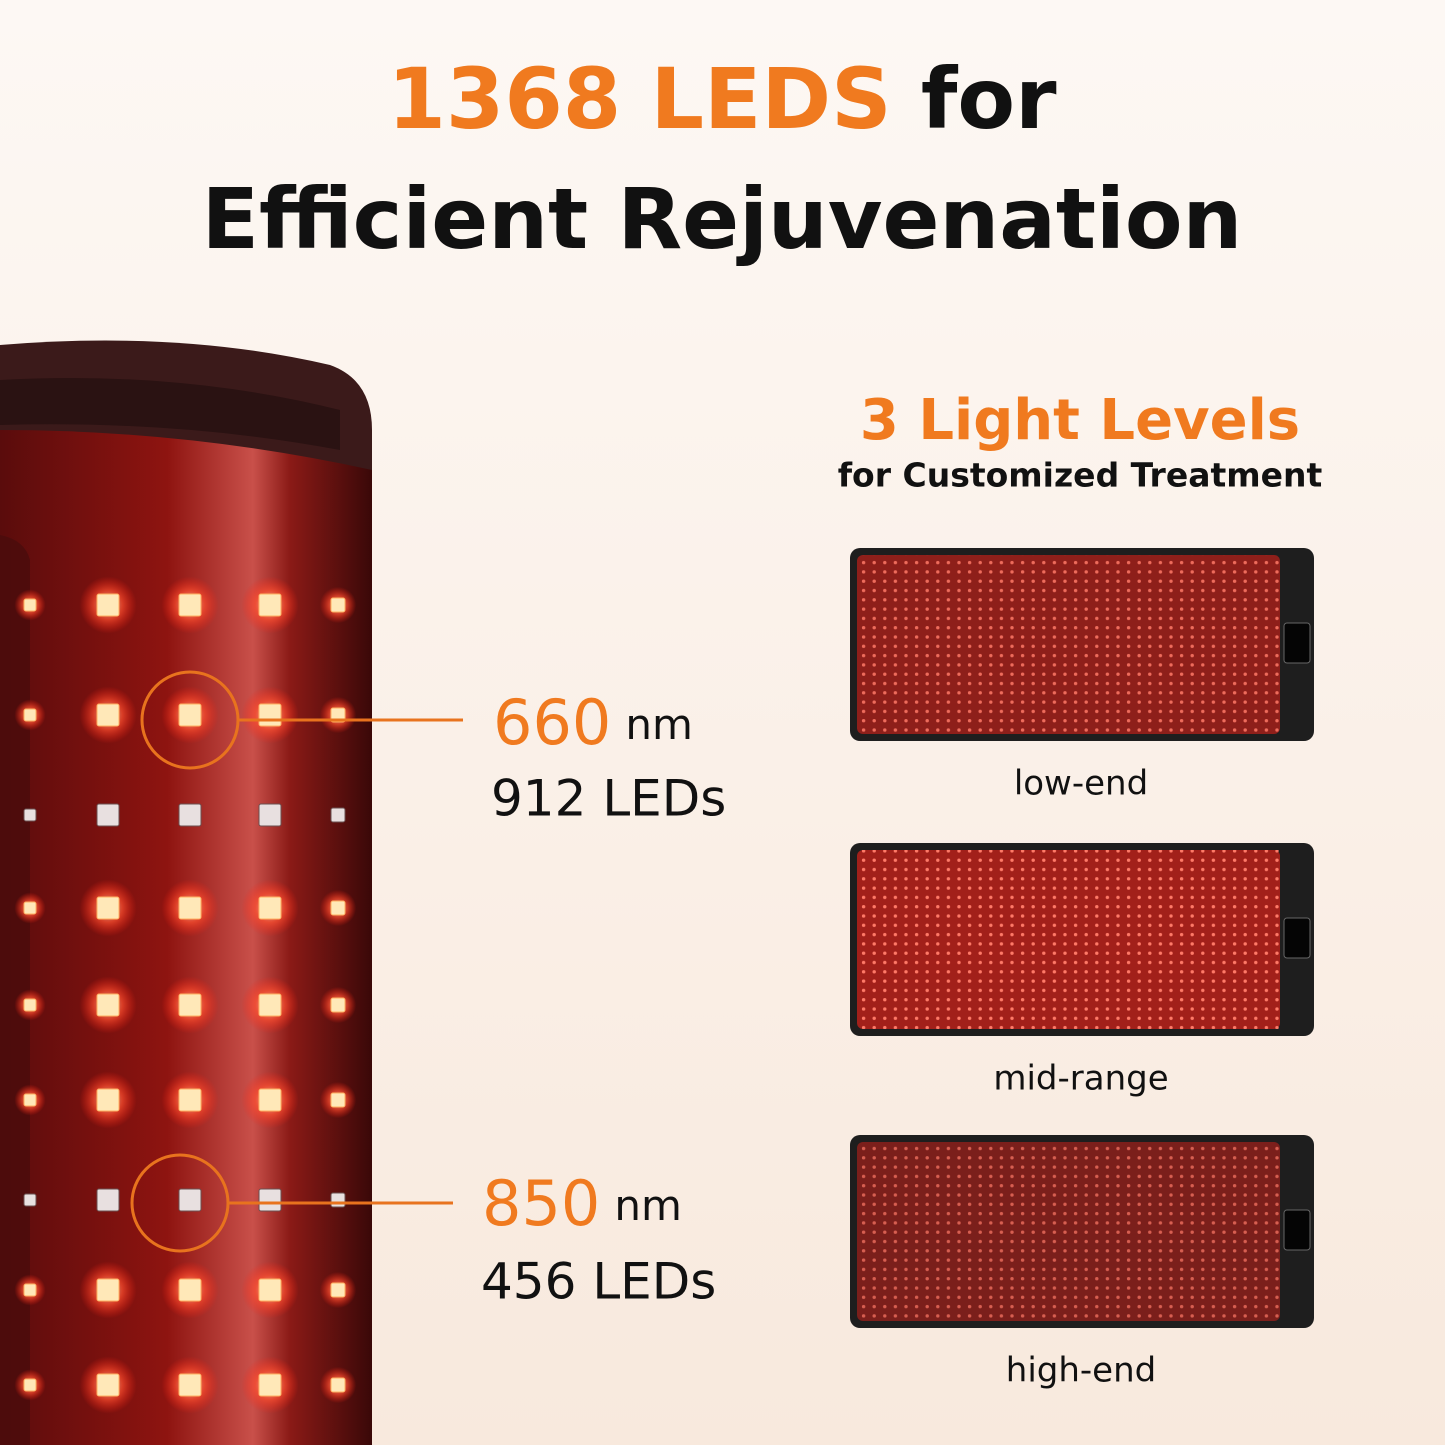  What do you see at coordinates (722, 219) in the screenshot?
I see `subtitle: Efficient Rejuvenation` at bounding box center [722, 219].